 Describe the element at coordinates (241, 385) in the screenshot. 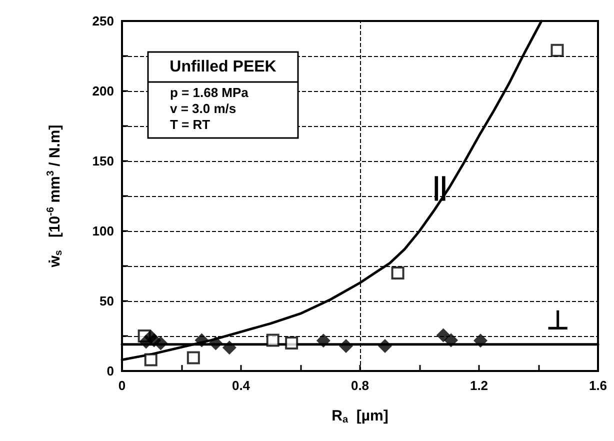

I see `x-tick-label: 0.4` at that location.